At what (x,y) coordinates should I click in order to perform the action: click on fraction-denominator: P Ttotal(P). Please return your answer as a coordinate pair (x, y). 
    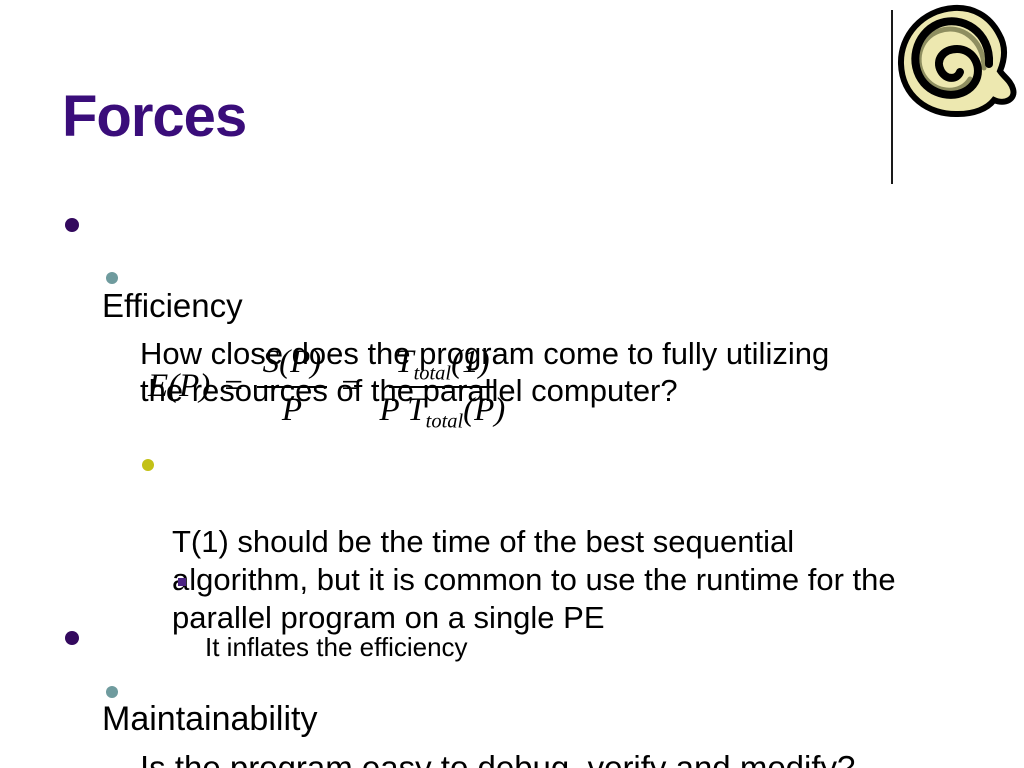
    Looking at the image, I should click on (442, 412).